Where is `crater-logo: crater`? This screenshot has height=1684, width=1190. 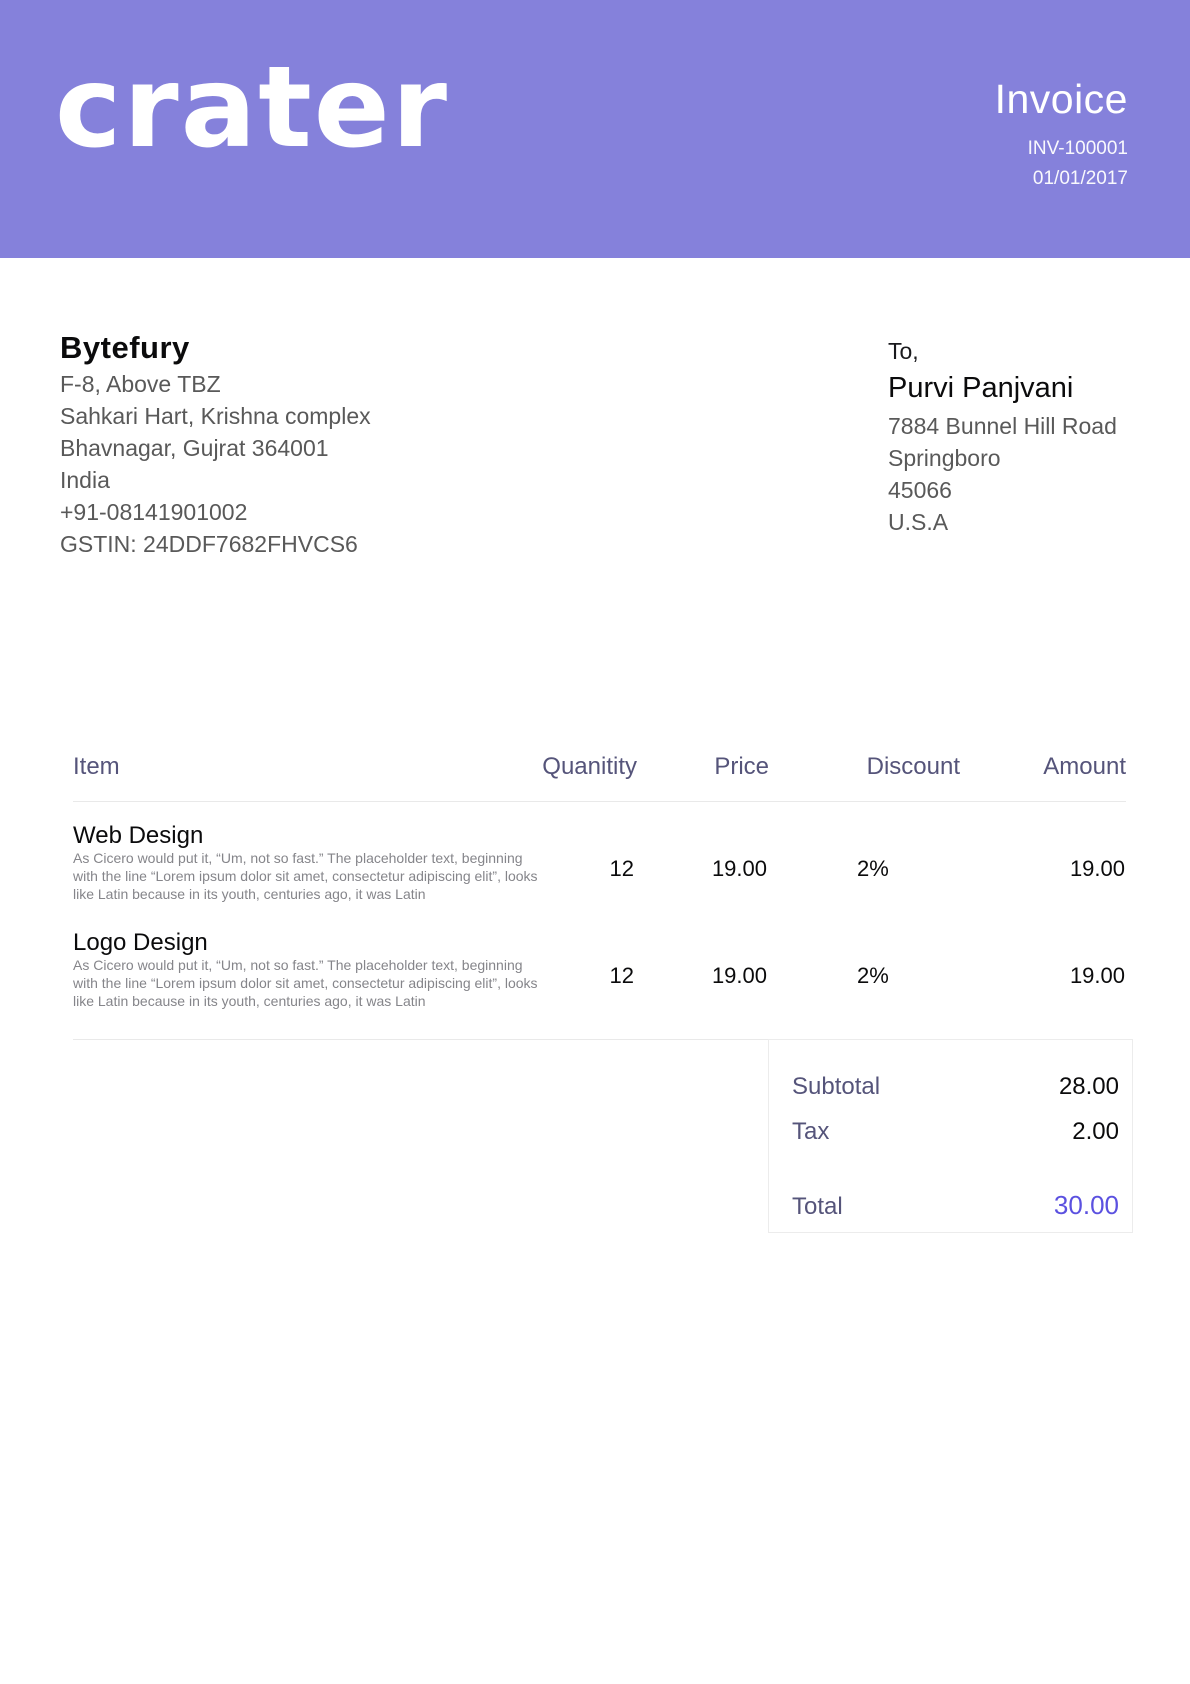
crater-logo: crater is located at coordinates (252, 108).